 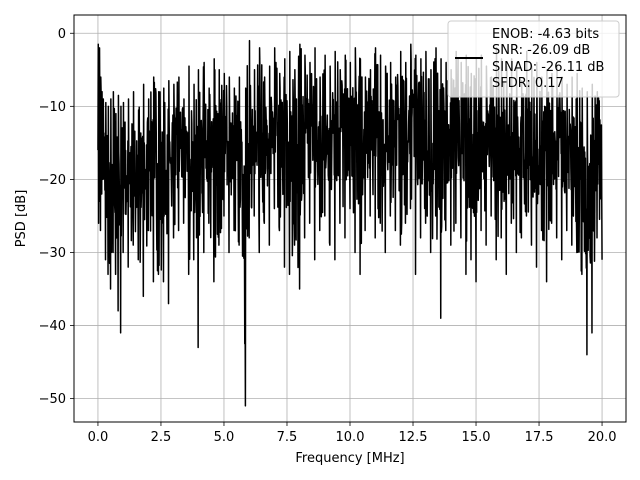 What do you see at coordinates (548, 67) in the screenshot?
I see `legend-line-sinad: SINAD: -26.11 dB` at bounding box center [548, 67].